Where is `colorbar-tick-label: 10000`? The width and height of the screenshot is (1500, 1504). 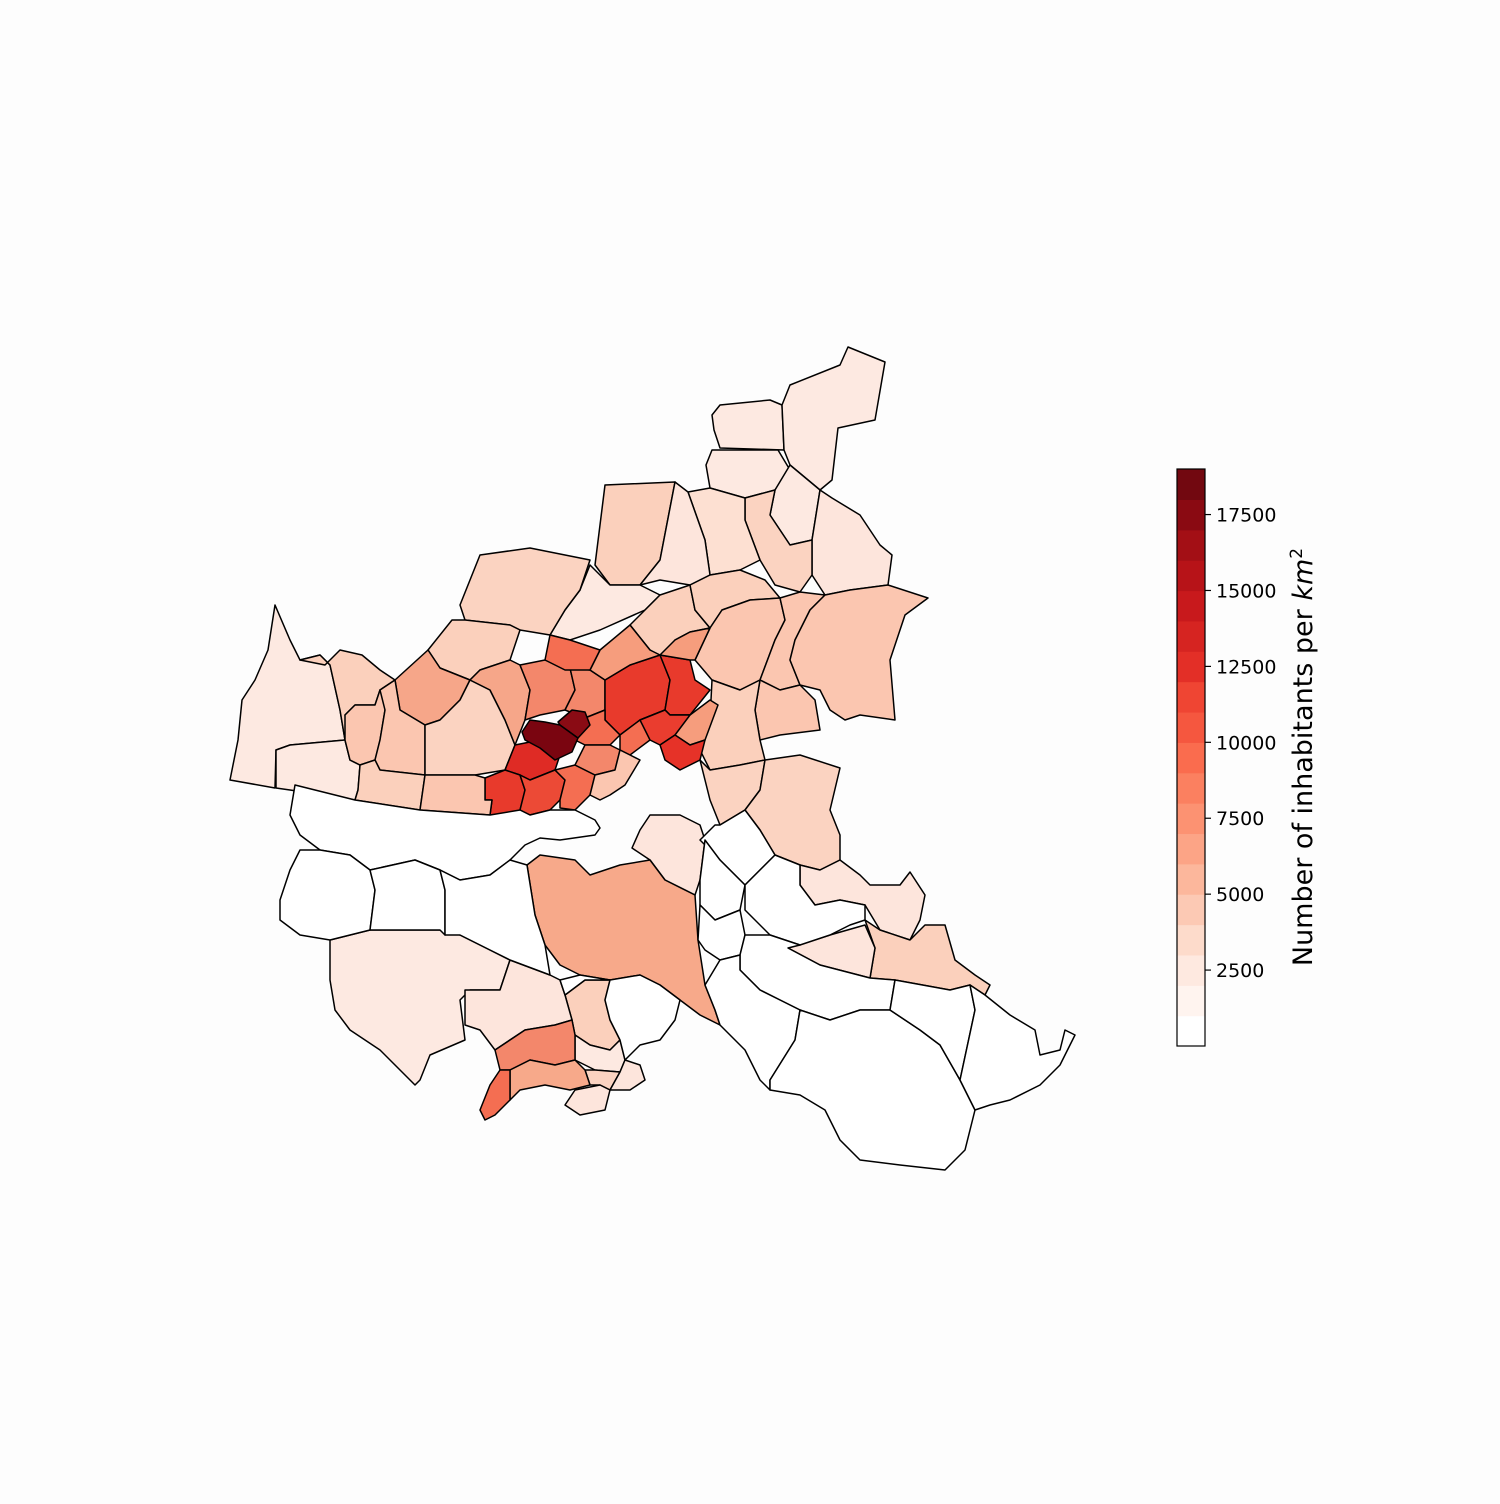
colorbar-tick-label: 10000 is located at coordinates (1246, 743).